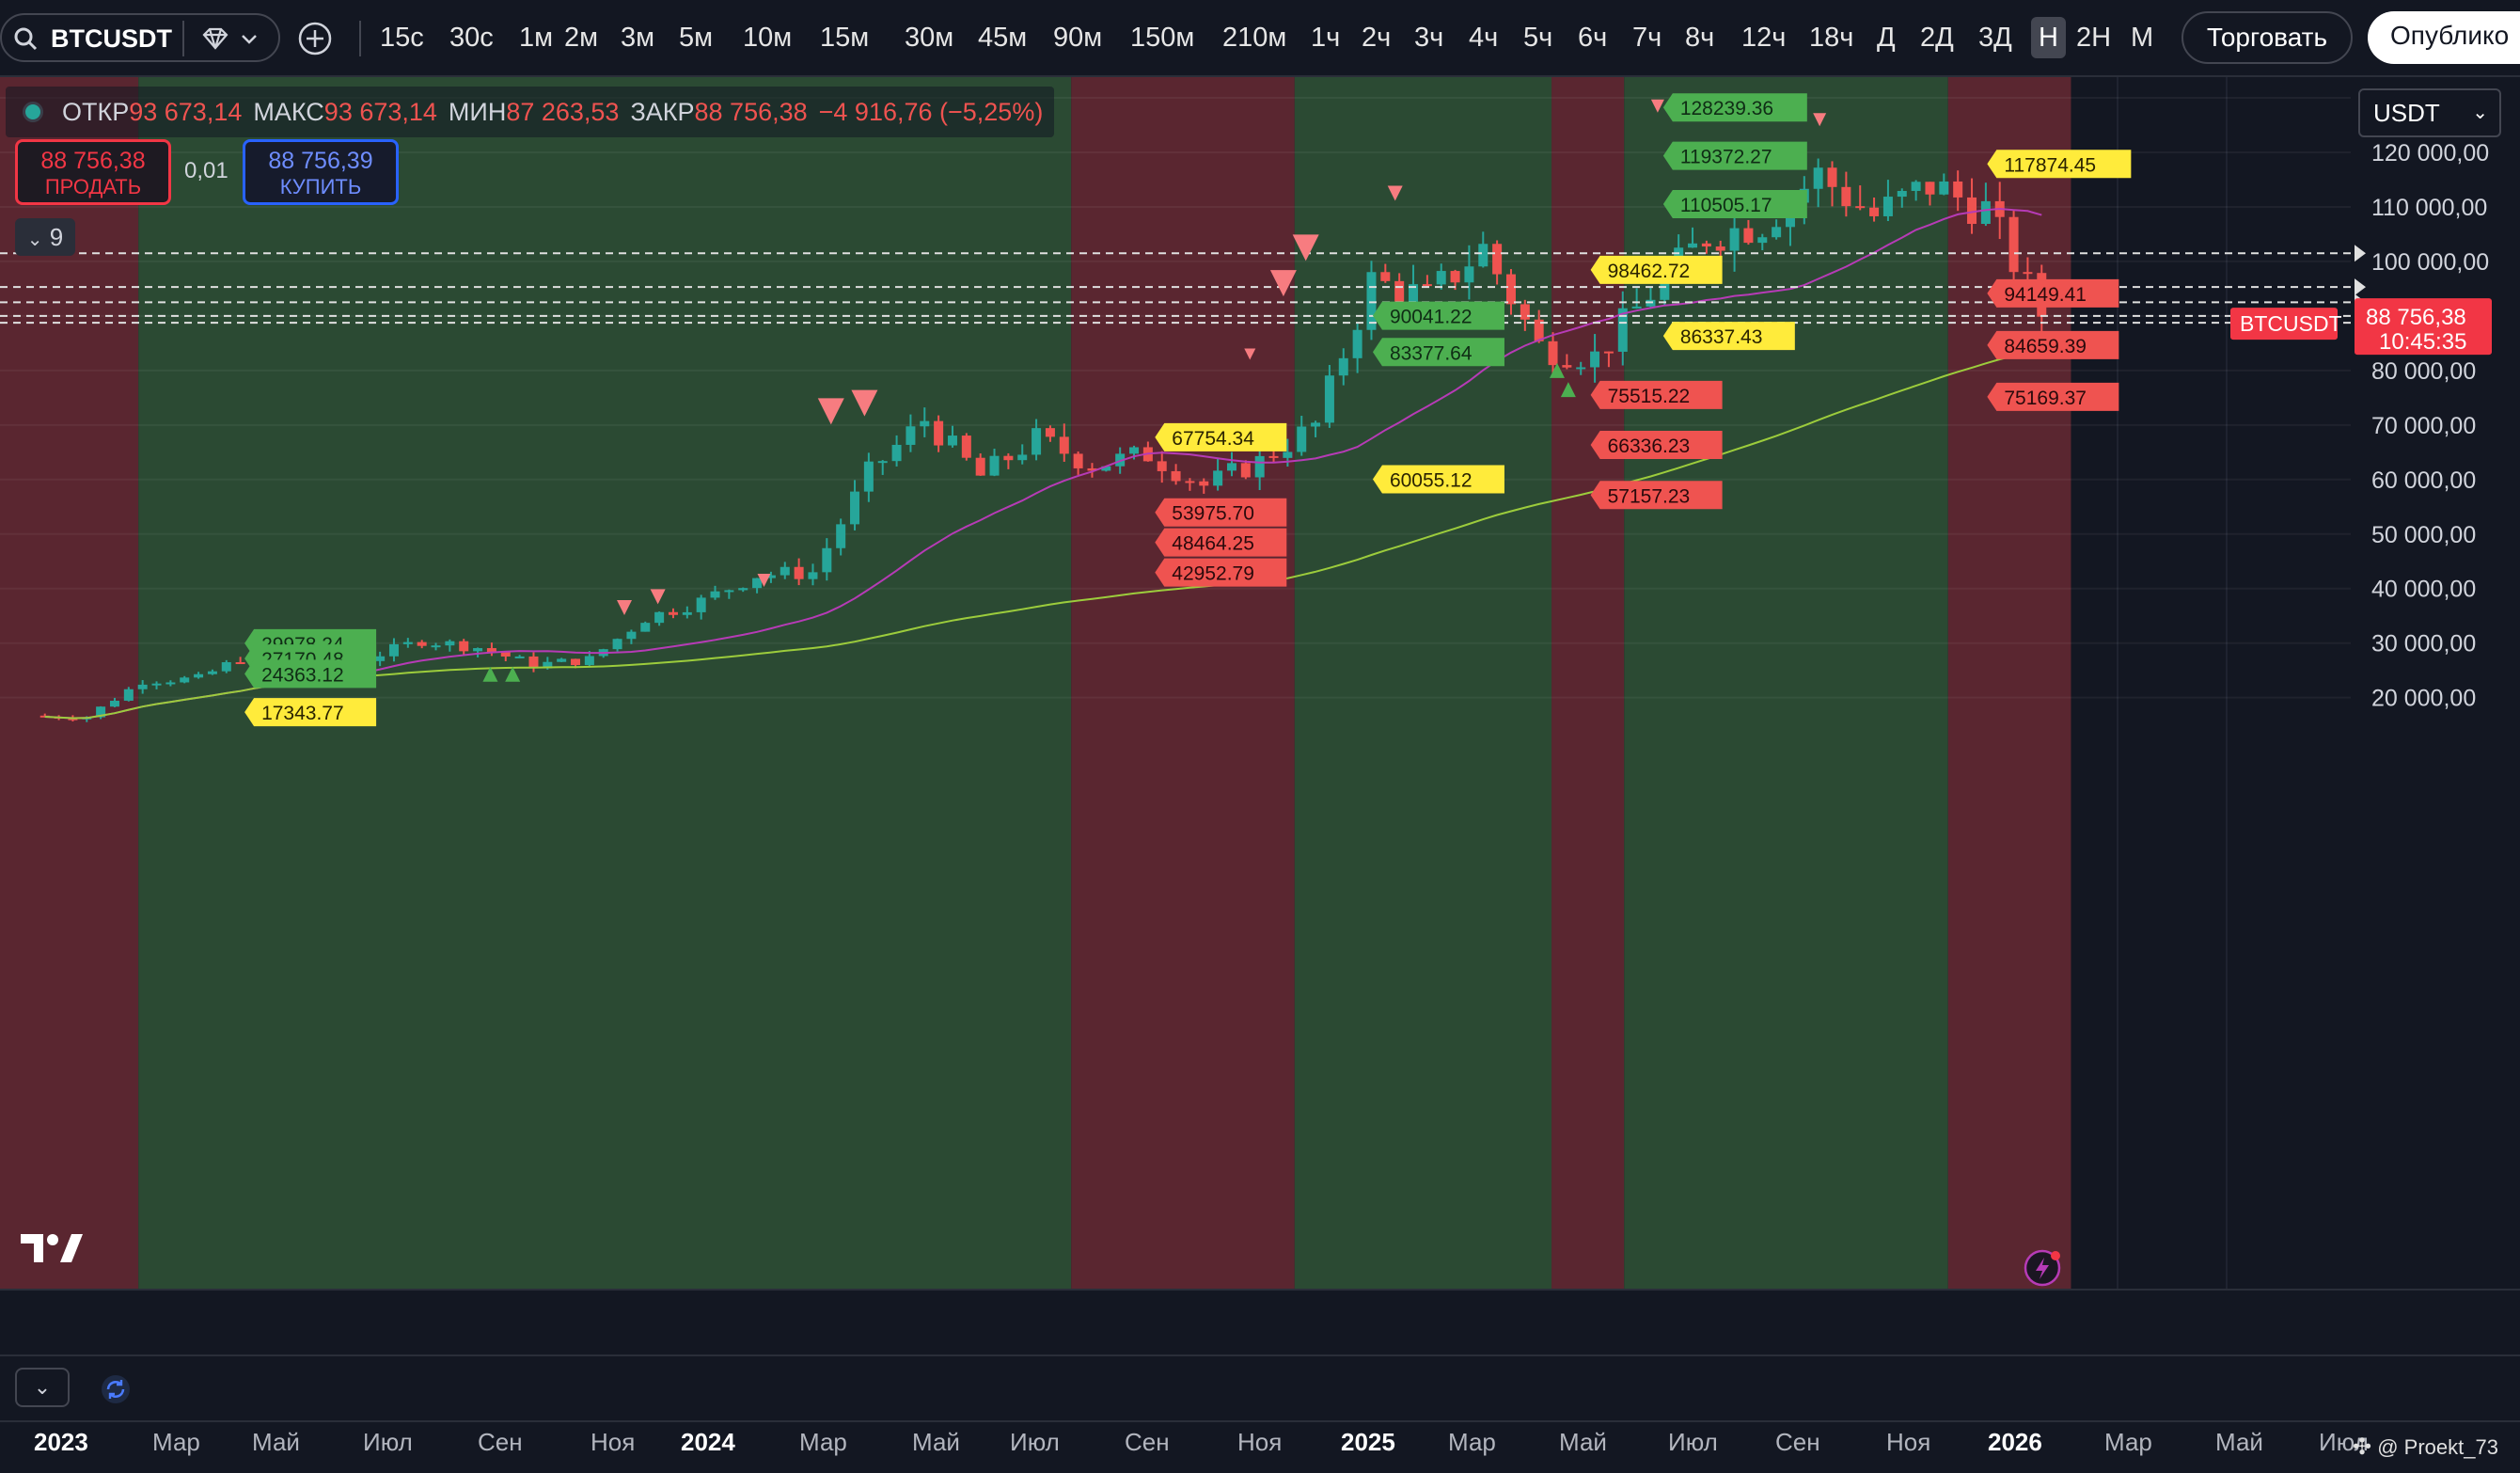 The height and width of the screenshot is (1473, 2520). Describe the element at coordinates (2423, 644) in the screenshot. I see `price-axis-tick: 30 000,00` at that location.